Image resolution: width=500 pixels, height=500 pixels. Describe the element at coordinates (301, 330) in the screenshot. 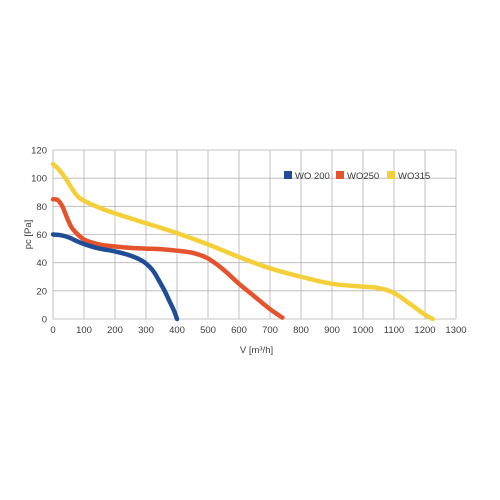

I see `x-tick-label: 800` at that location.